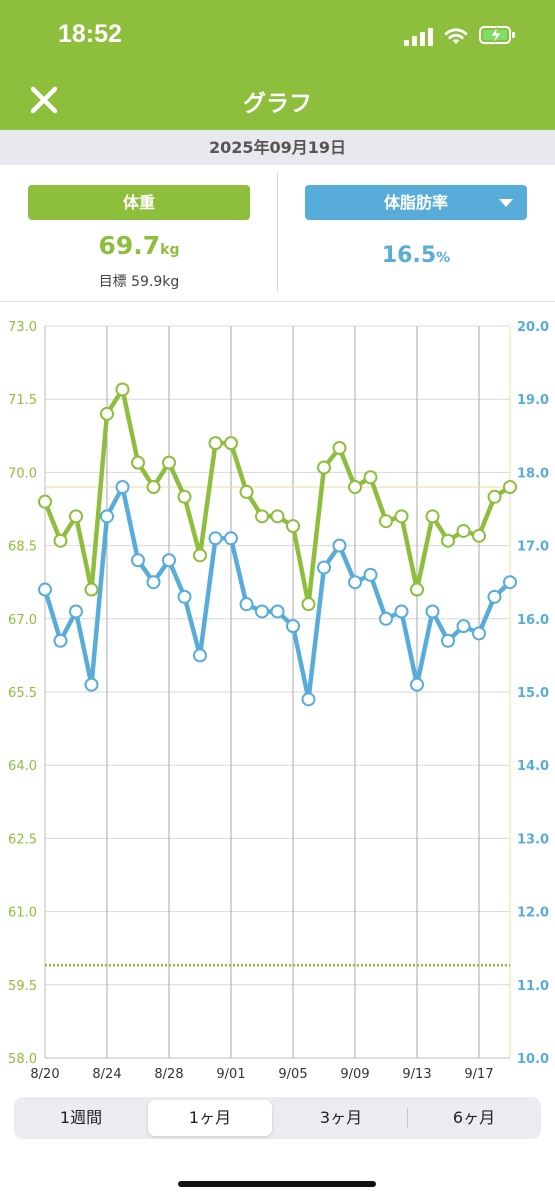 Image resolution: width=555 pixels, height=1200 pixels. What do you see at coordinates (168, 1074) in the screenshot?
I see `x-tick-label: 8/28` at bounding box center [168, 1074].